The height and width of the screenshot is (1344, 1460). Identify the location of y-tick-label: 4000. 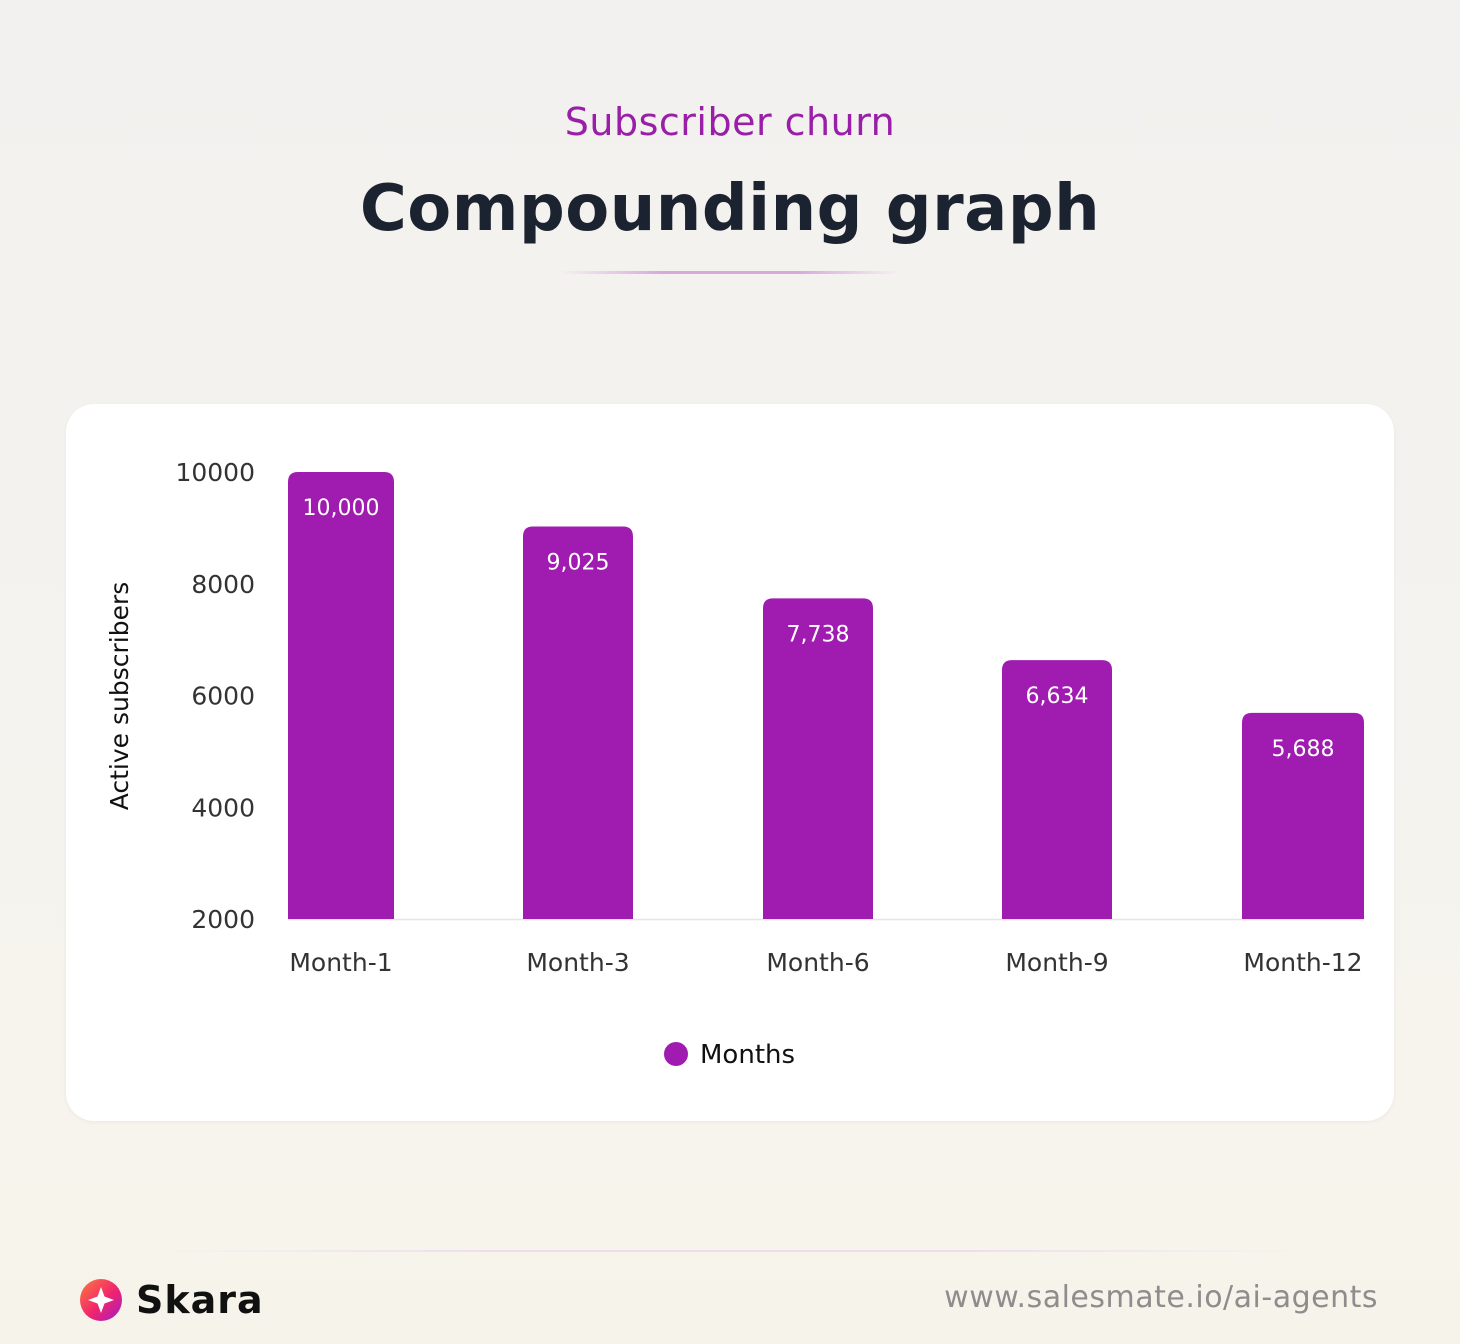
(223, 807).